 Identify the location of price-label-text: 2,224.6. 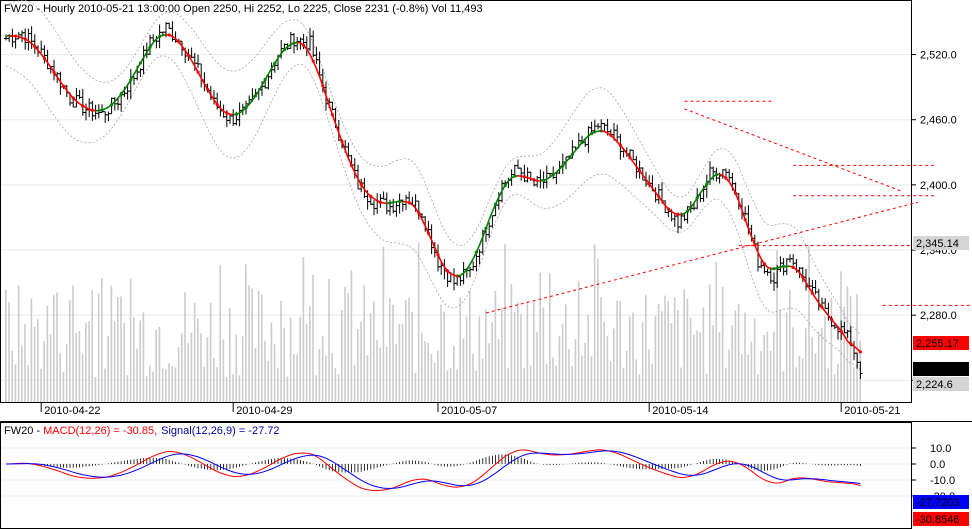
(934, 385).